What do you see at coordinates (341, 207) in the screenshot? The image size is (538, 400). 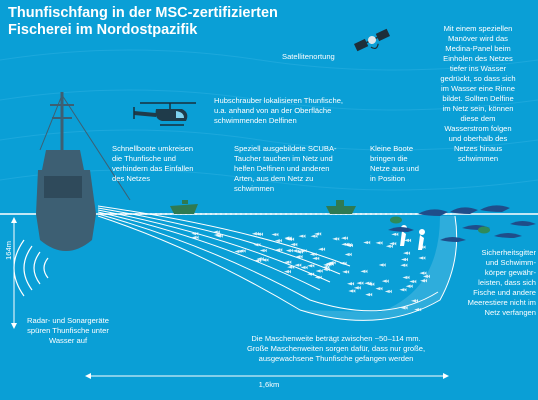 I see `small-boat-icon` at bounding box center [341, 207].